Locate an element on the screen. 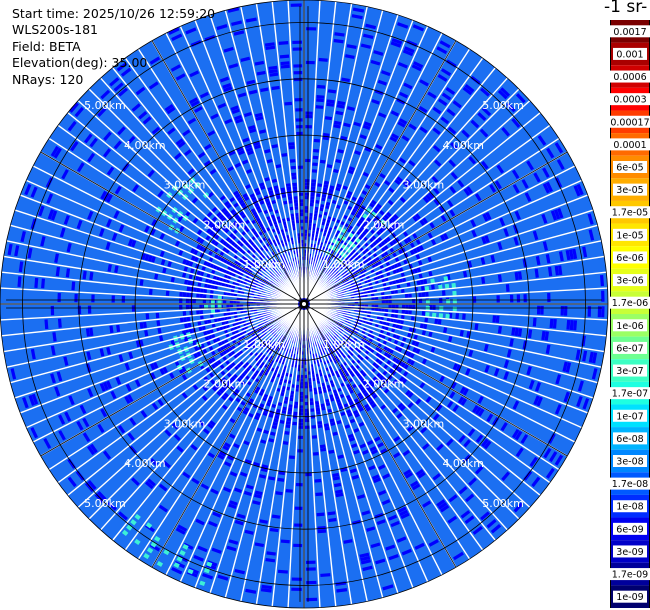 The height and width of the screenshot is (610, 650). colorbar-tick-label: 3e-05 is located at coordinates (629, 190).